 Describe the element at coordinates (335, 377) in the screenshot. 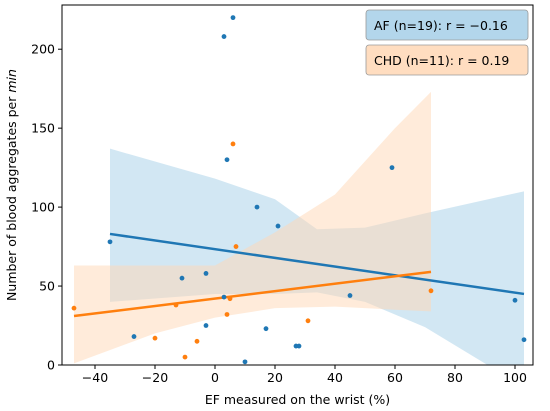

I see `x-tick-label: 40` at that location.